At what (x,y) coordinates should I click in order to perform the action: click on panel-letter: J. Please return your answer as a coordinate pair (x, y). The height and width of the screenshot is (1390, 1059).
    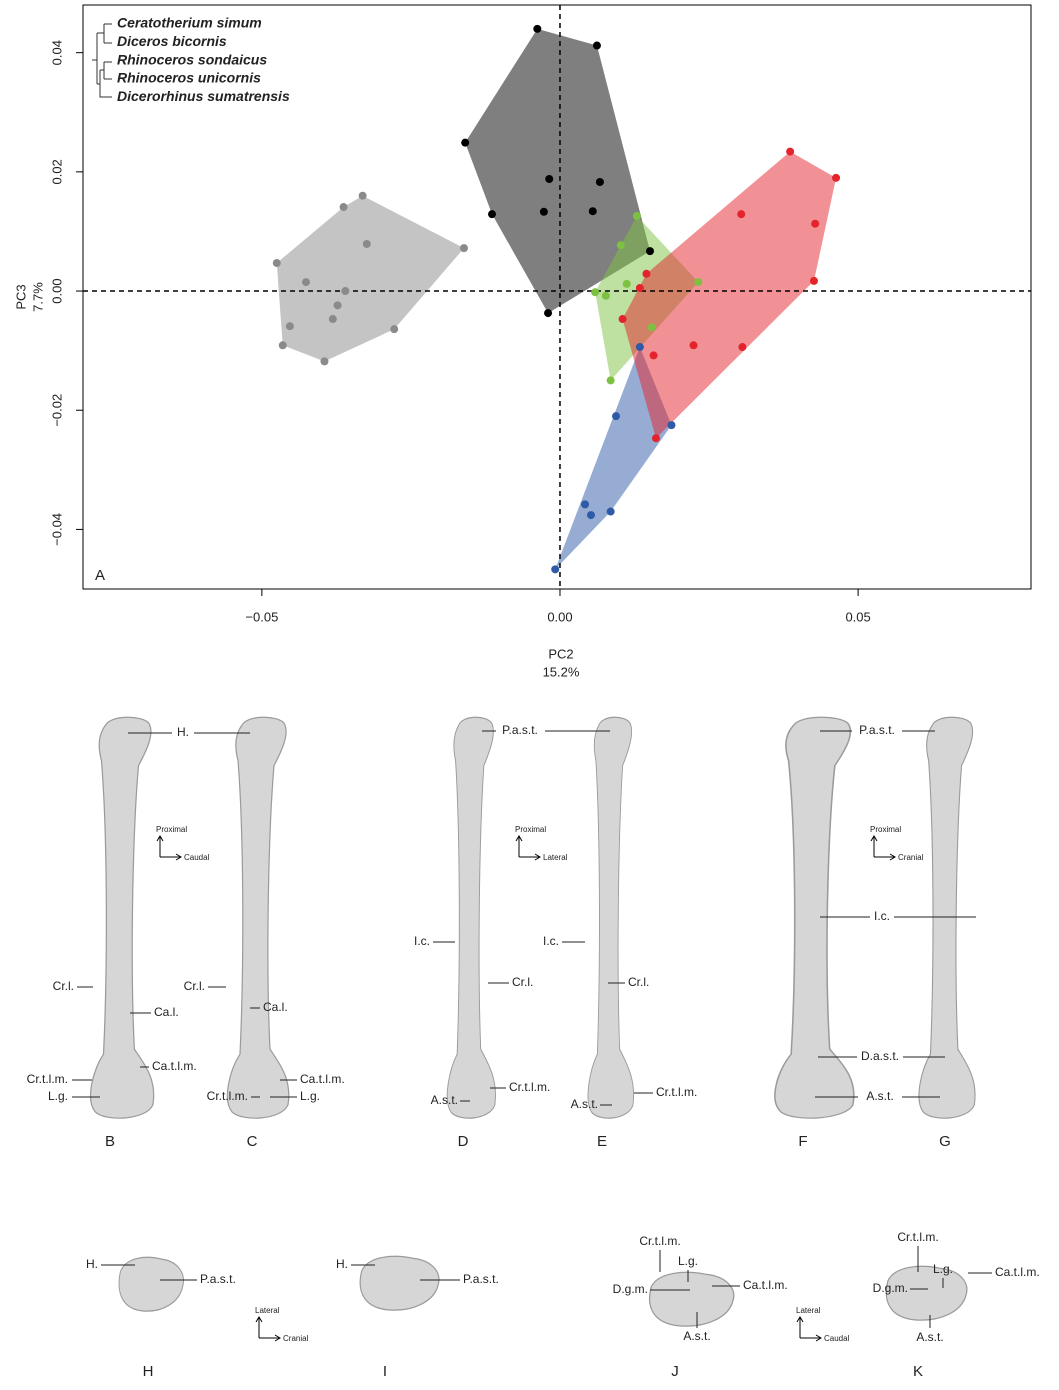
    Looking at the image, I should click on (675, 1371).